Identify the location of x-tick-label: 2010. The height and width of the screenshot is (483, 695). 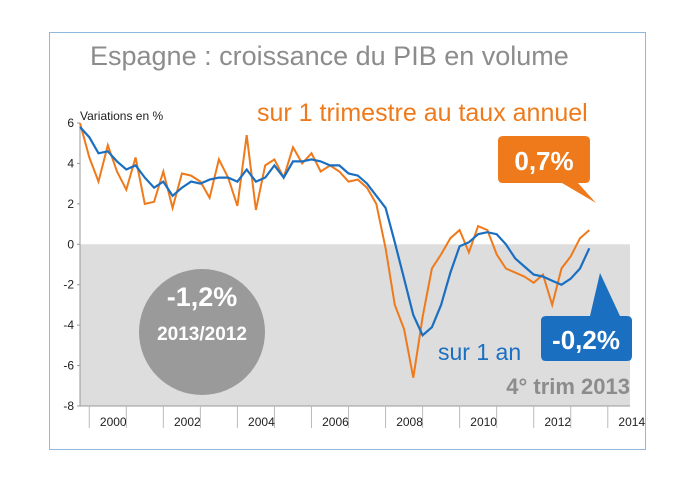
(483, 422).